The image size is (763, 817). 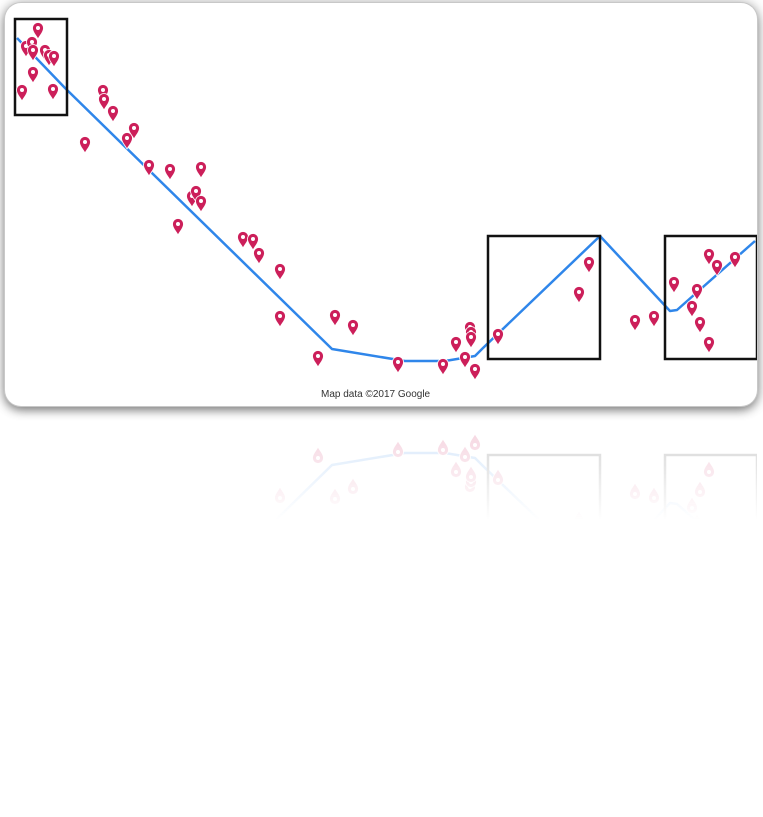 What do you see at coordinates (376, 394) in the screenshot?
I see `map-attribution: Map data ©2017 Google` at bounding box center [376, 394].